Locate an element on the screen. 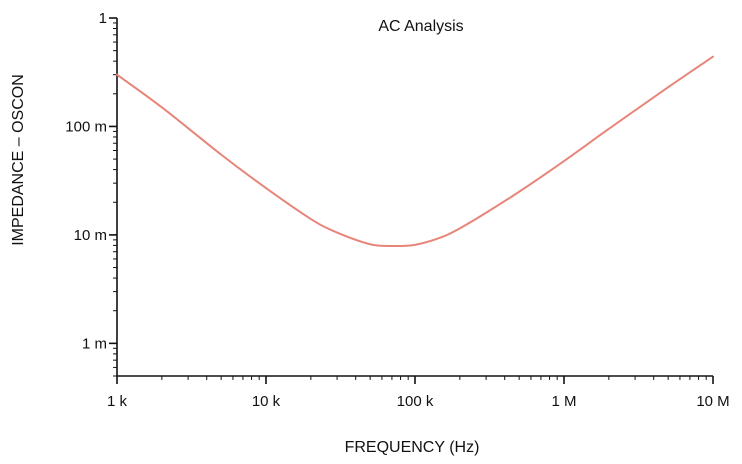 The image size is (742, 464). y-axis-title: IMPEDANCE – OSCON is located at coordinates (18, 160).